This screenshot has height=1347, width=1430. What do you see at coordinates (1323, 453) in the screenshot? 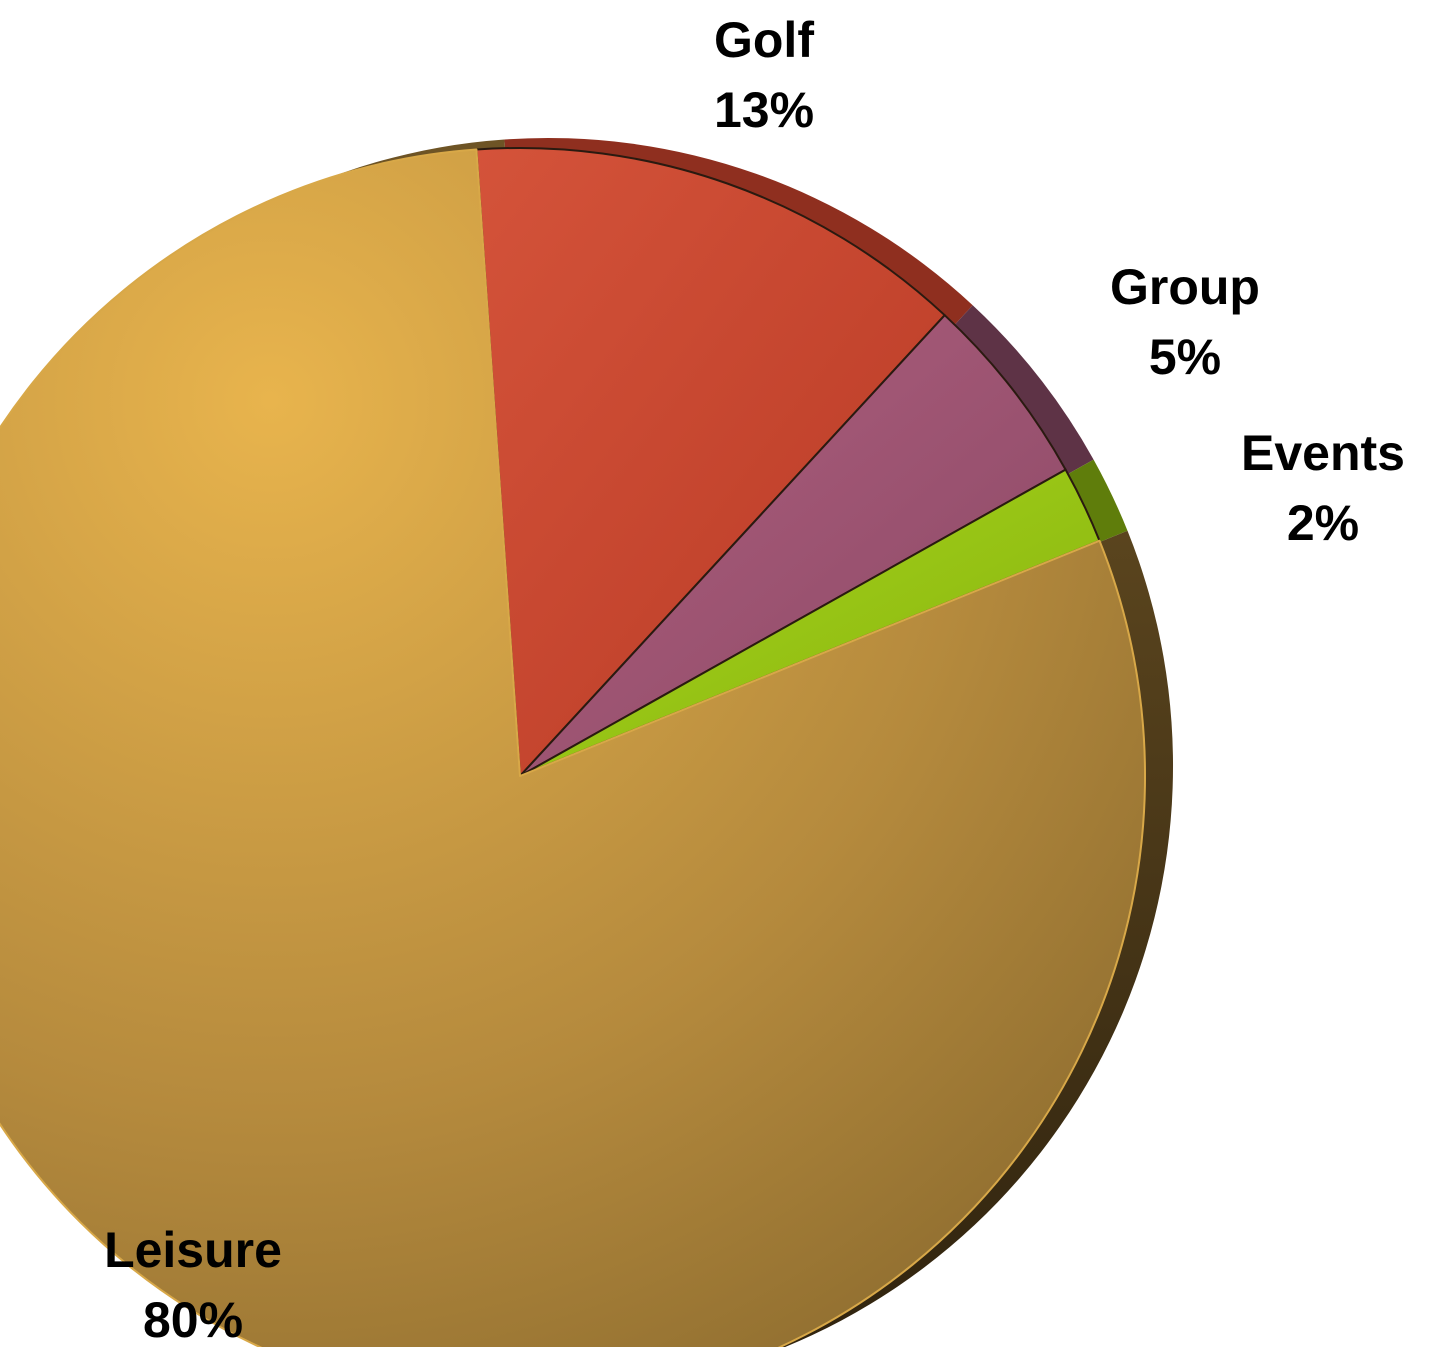
I see `slice-name-events: Events` at bounding box center [1323, 453].